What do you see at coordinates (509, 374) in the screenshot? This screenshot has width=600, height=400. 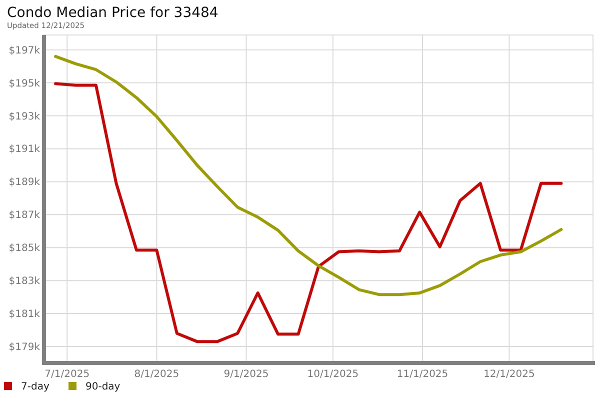 I see `x-tick-label: 12/1/2025` at bounding box center [509, 374].